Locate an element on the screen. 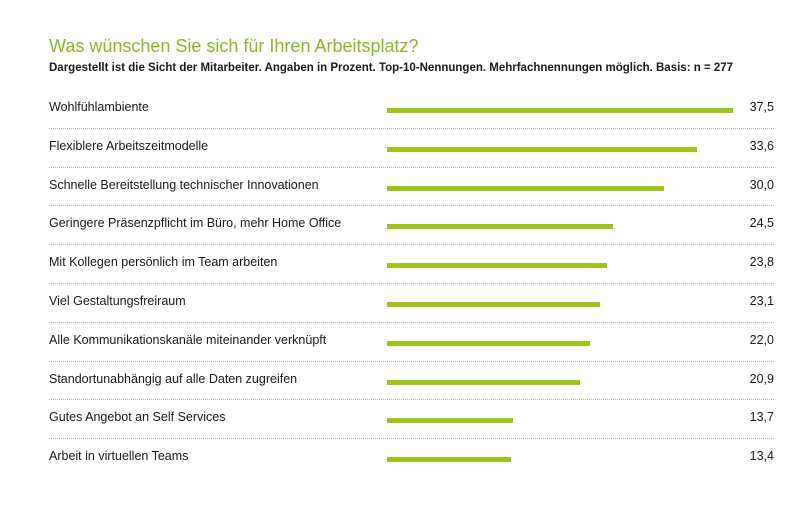  bar-value-label: 33,6 is located at coordinates (761, 145).